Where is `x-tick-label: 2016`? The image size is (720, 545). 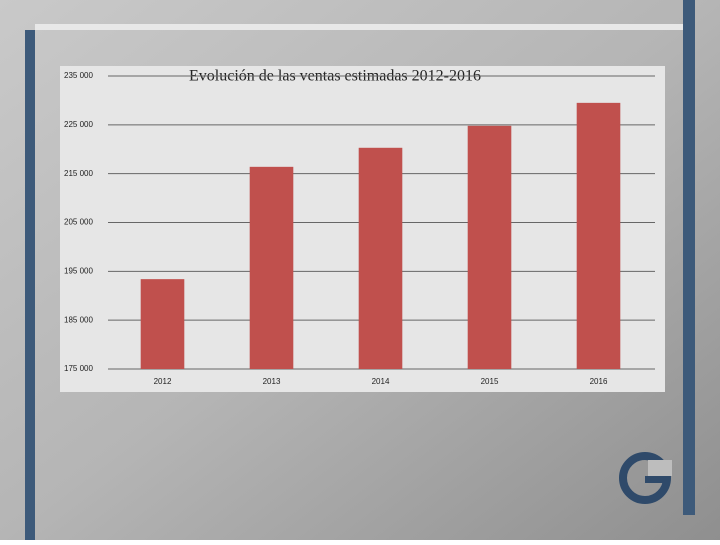
x-tick-label: 2016 is located at coordinates (599, 381).